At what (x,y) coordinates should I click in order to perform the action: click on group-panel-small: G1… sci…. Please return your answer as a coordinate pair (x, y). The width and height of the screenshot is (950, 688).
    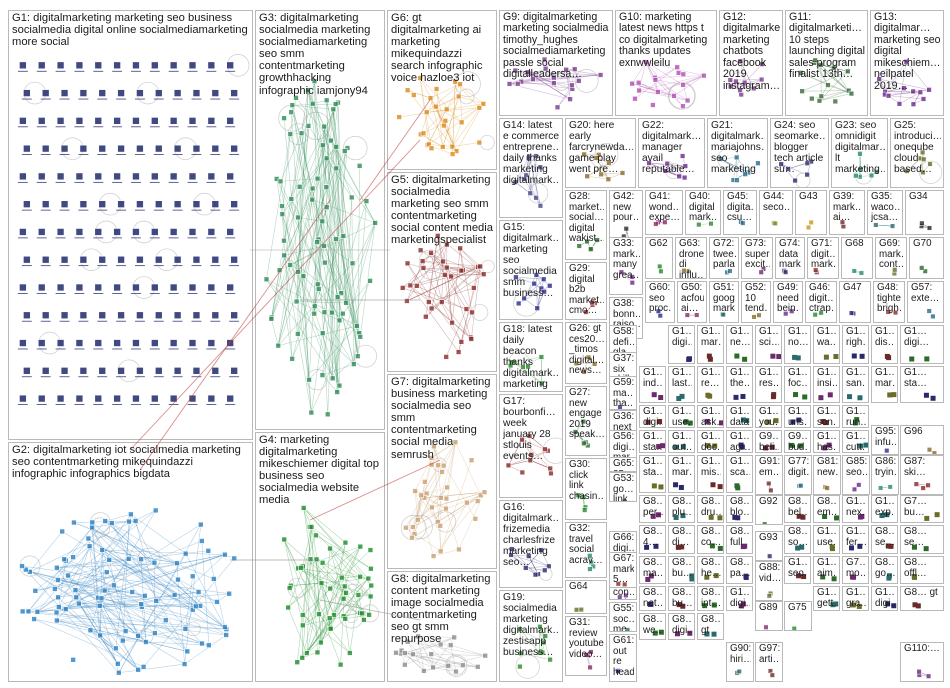
    Looking at the image, I should click on (768, 344).